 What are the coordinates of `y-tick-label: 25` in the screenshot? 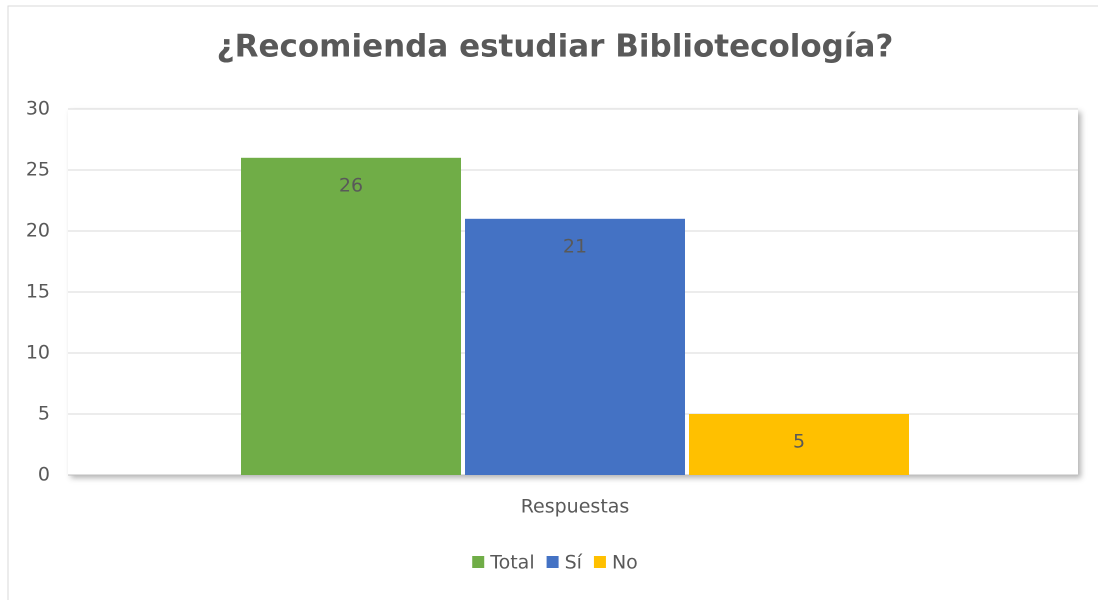 It's located at (38, 170).